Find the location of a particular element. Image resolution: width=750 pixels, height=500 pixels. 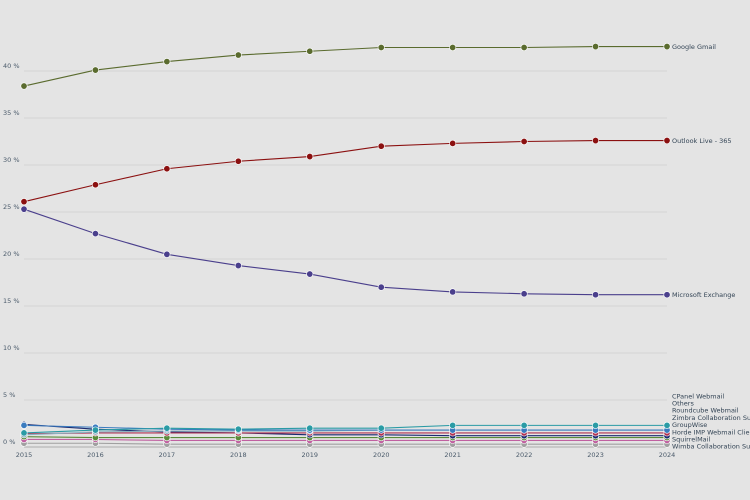

series-label-roundcube-webmail: Roundcube Webmail is located at coordinates (705, 411).